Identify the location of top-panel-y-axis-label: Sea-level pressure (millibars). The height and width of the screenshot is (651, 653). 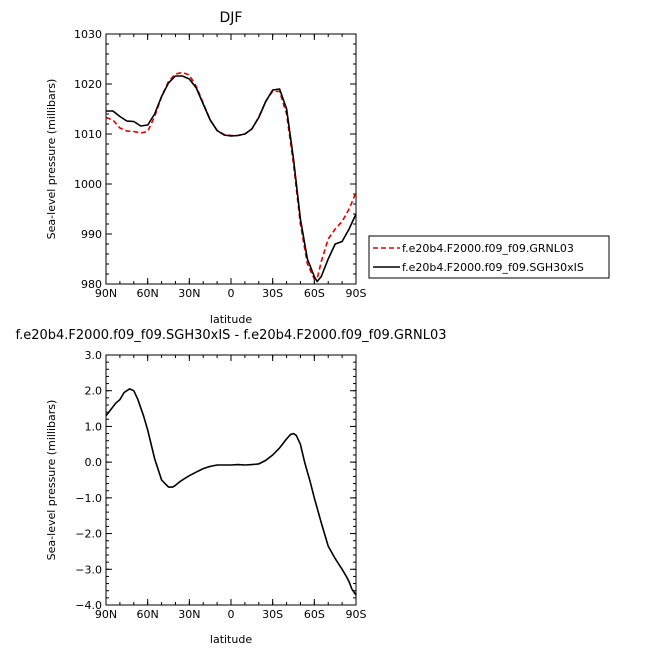
(51, 159).